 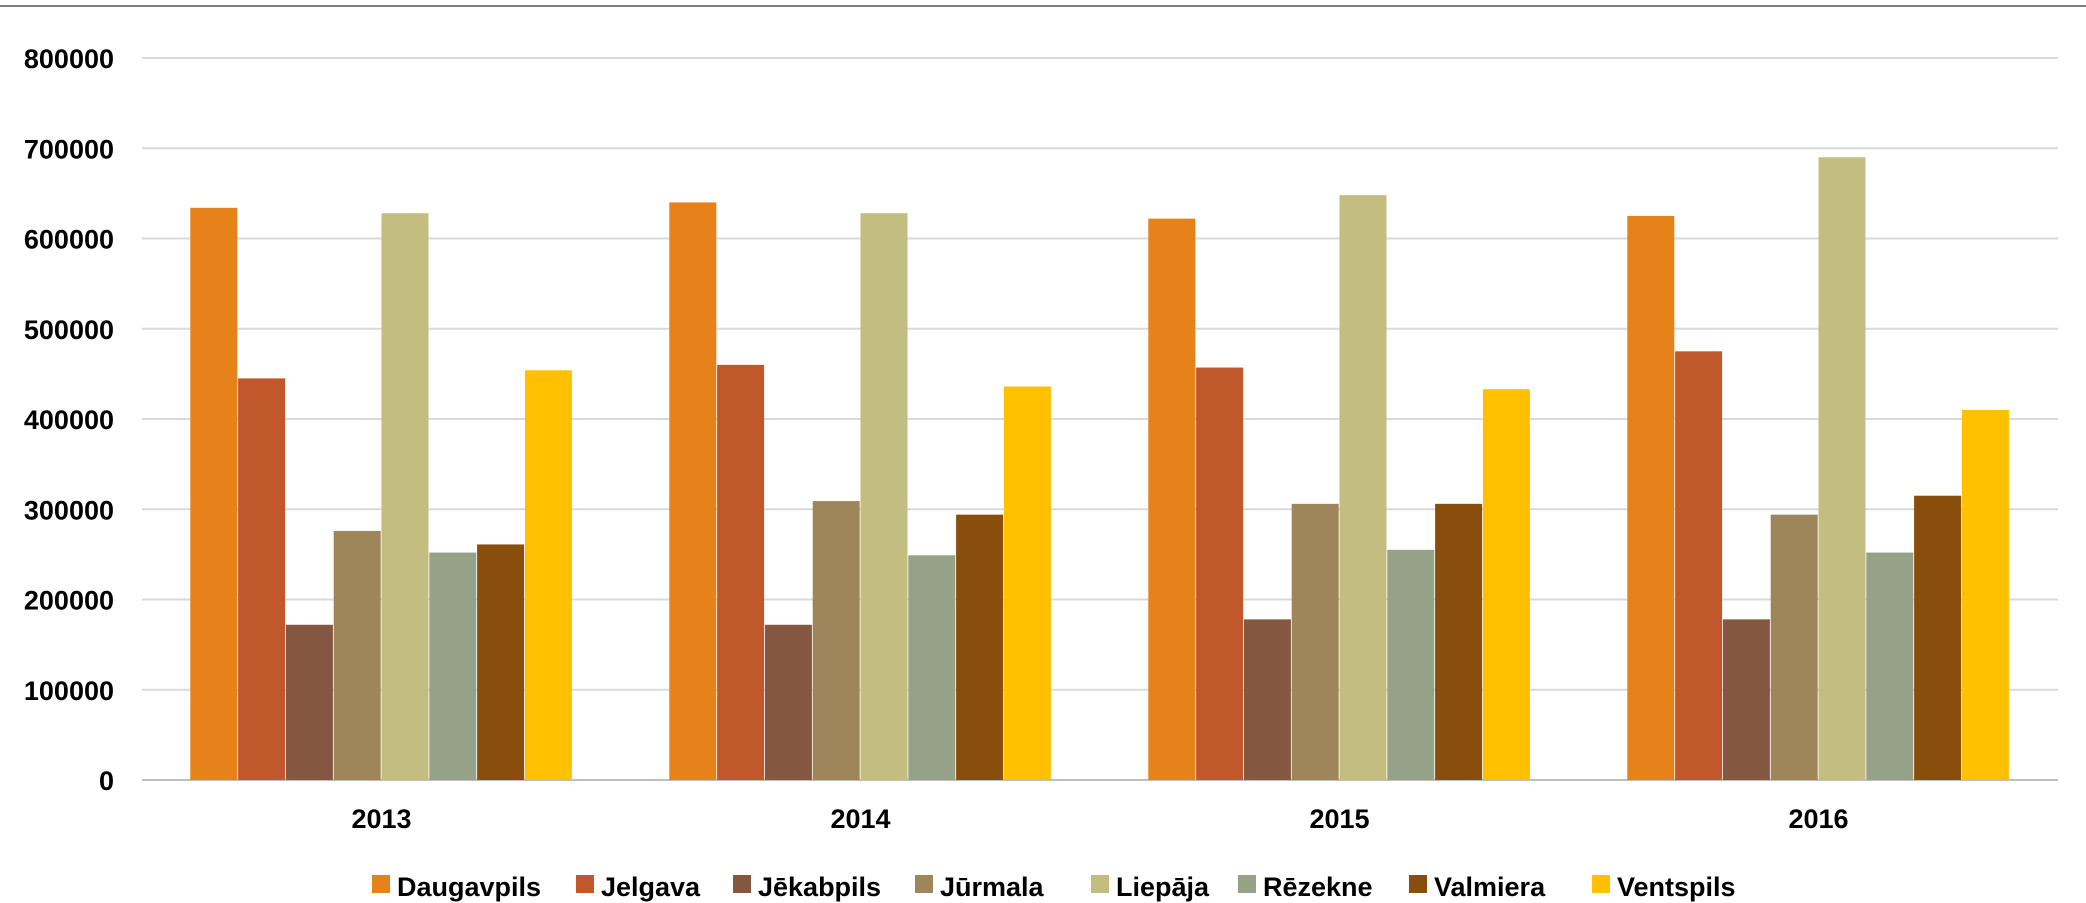 What do you see at coordinates (469, 887) in the screenshot?
I see `legend-label: Daugavpils` at bounding box center [469, 887].